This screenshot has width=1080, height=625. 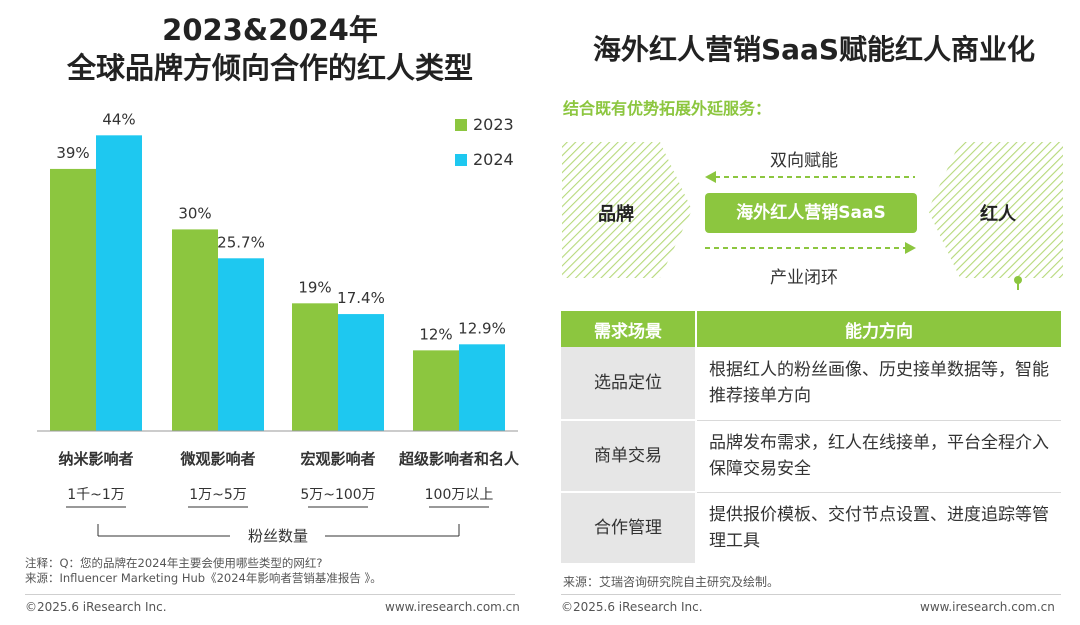 I want to click on subcategory-label-1: 1万~5万, so click(x=218, y=495).